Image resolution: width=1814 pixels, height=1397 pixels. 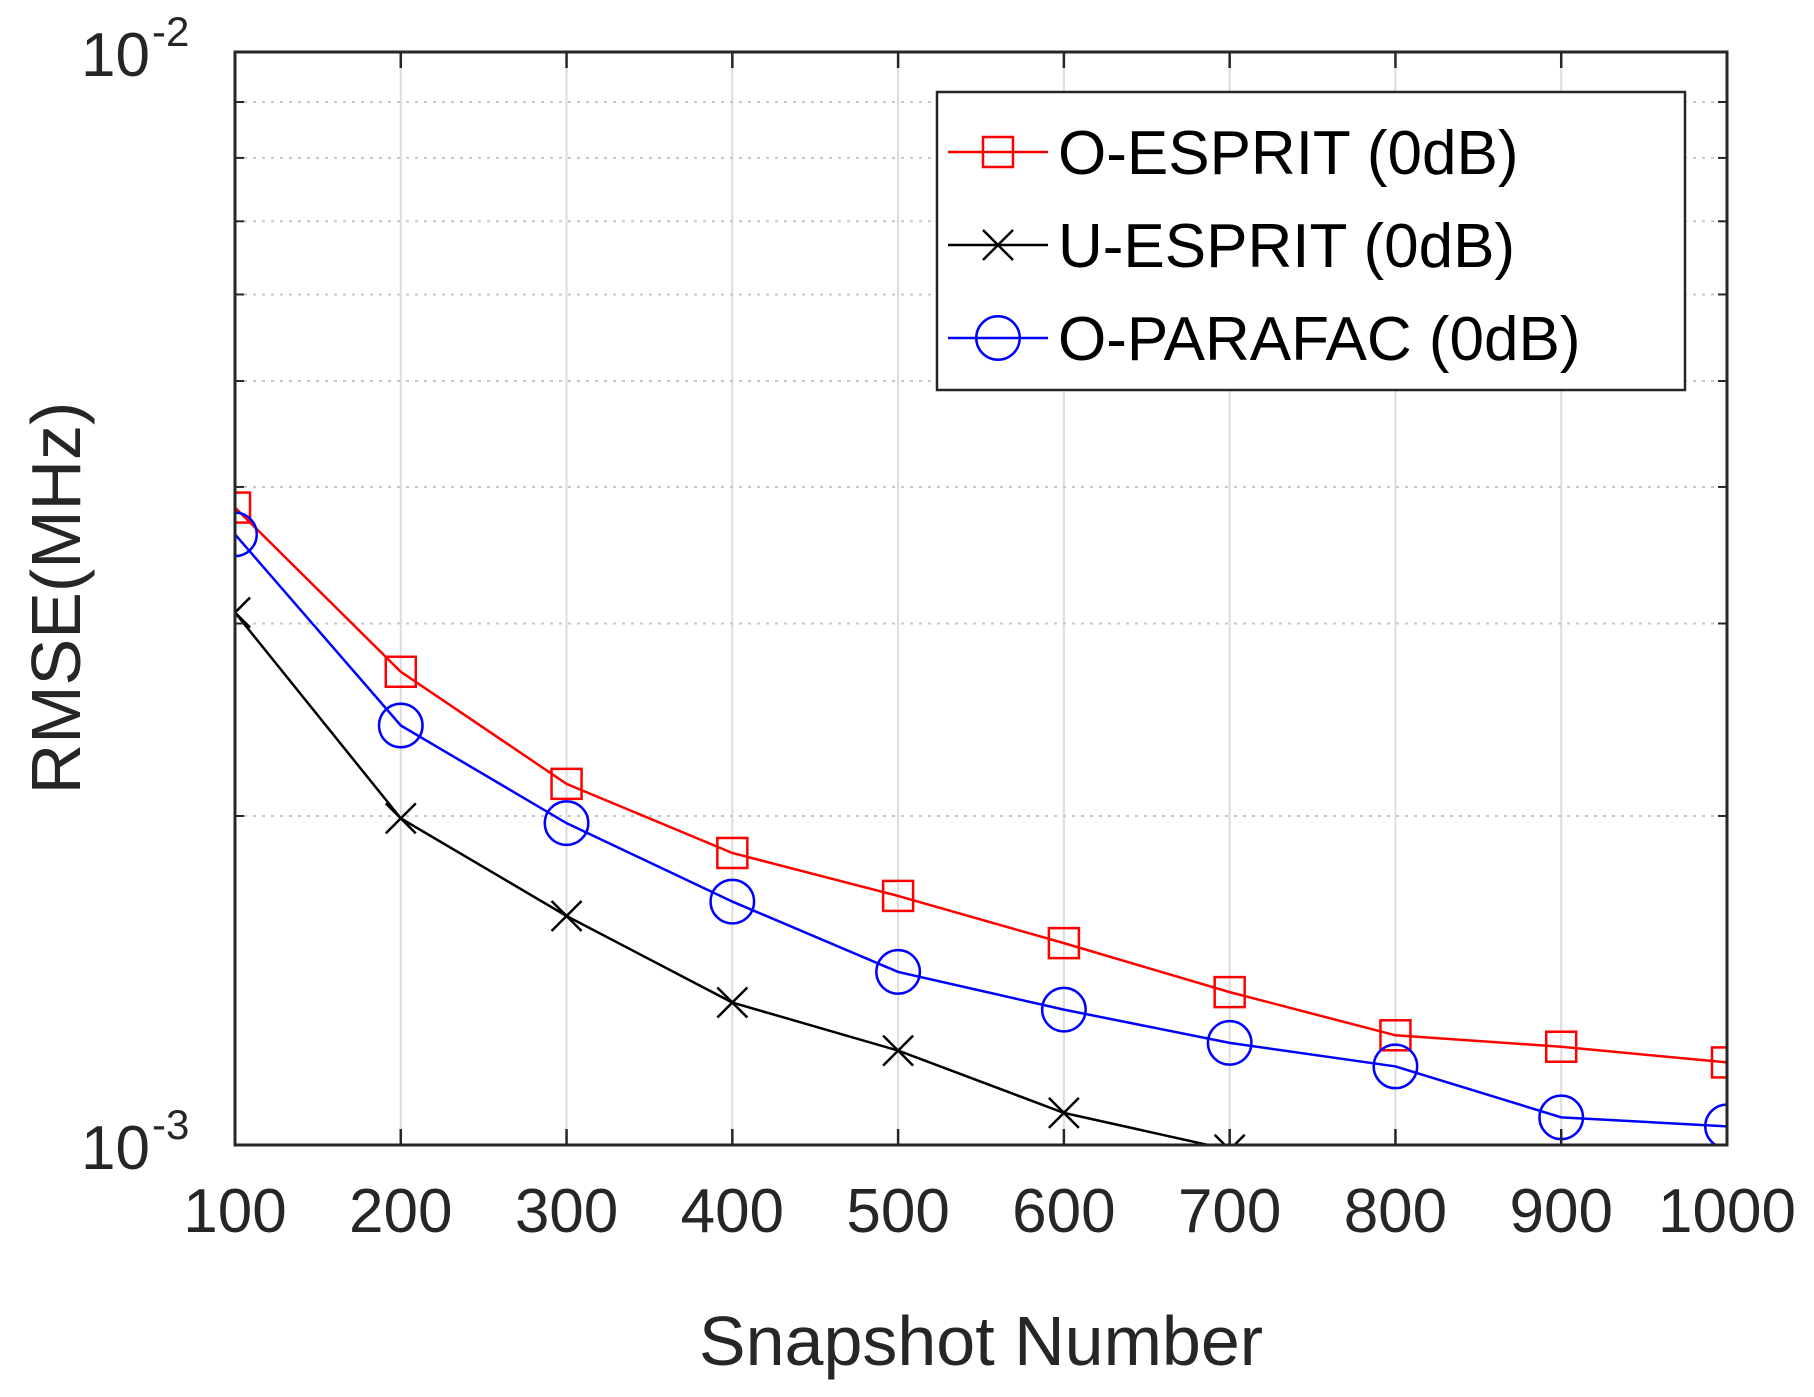 What do you see at coordinates (1395, 1211) in the screenshot?
I see `x-tick-label: 800` at bounding box center [1395, 1211].